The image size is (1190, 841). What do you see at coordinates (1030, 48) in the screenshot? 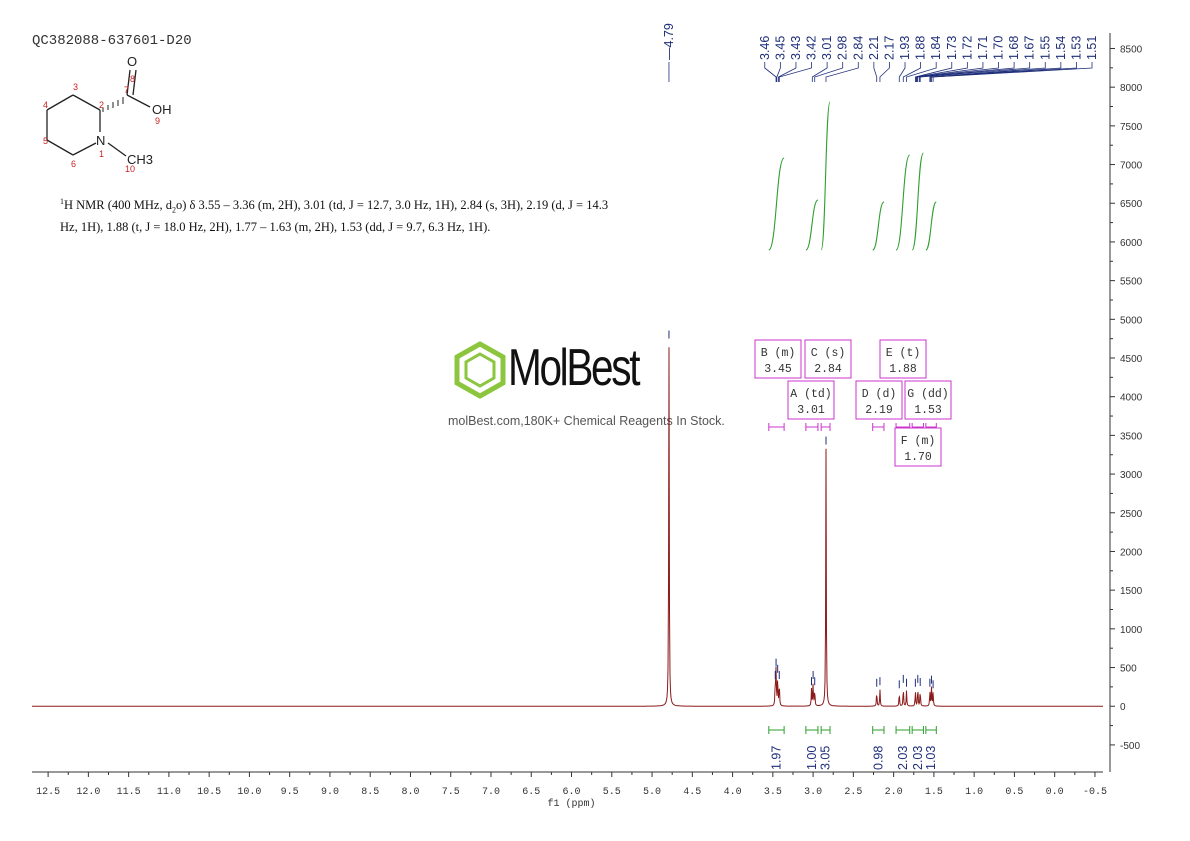
I see `peak-label: 1.67` at bounding box center [1030, 48].